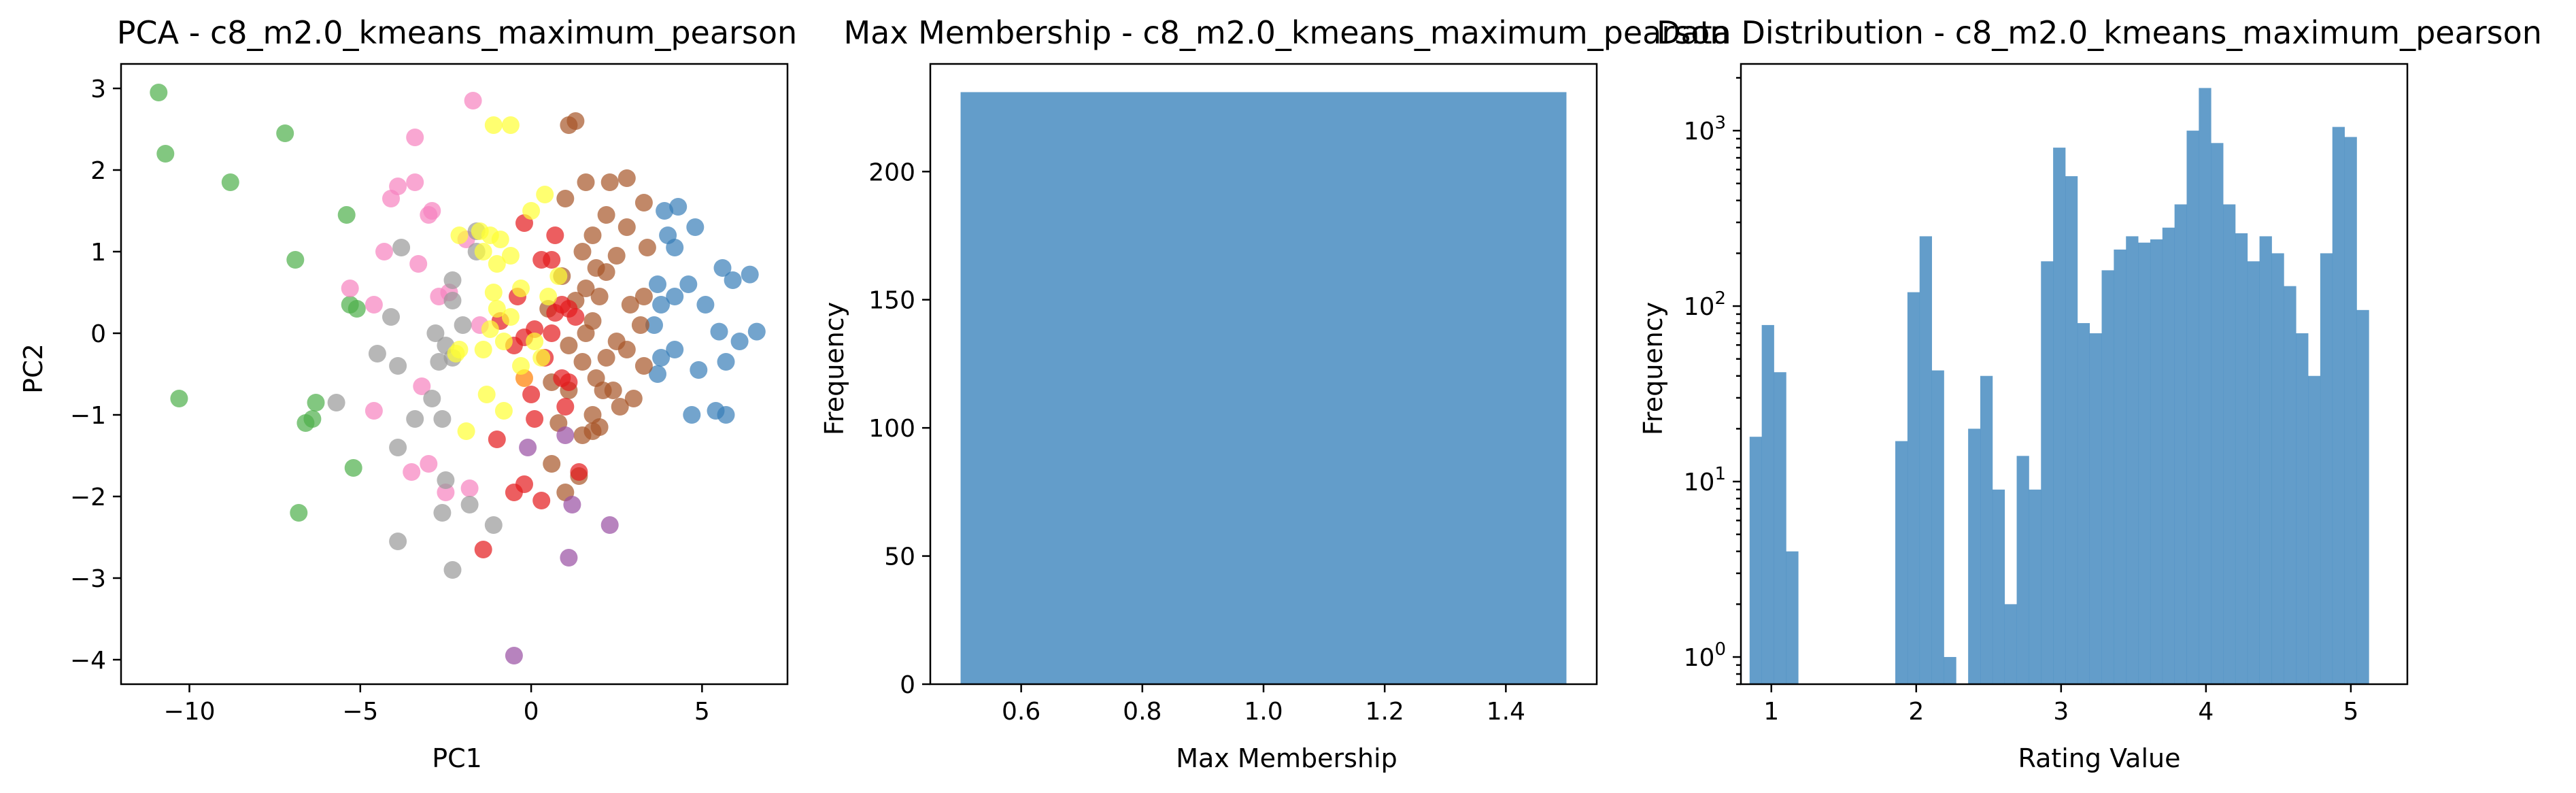 The height and width of the screenshot is (793, 2576). What do you see at coordinates (98, 171) in the screenshot?
I see `pca-ytick-label: 2` at bounding box center [98, 171].